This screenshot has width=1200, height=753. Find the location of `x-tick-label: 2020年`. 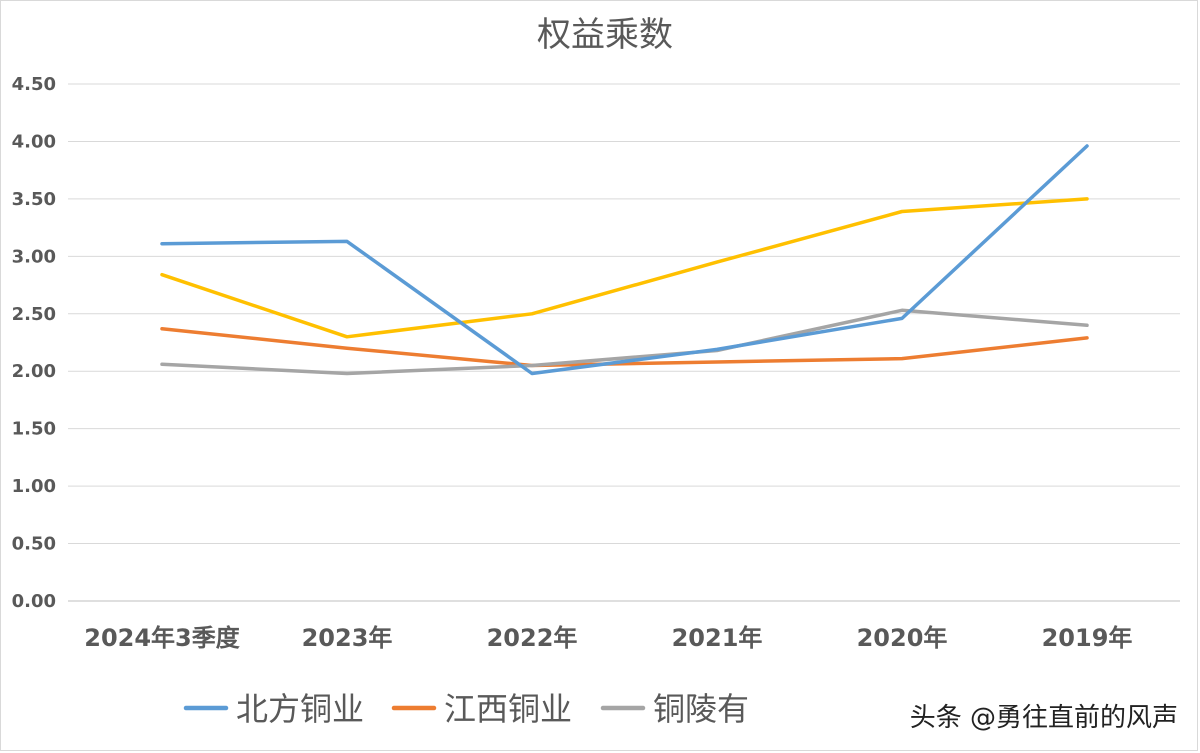

x-tick-label: 2020年 is located at coordinates (902, 638).